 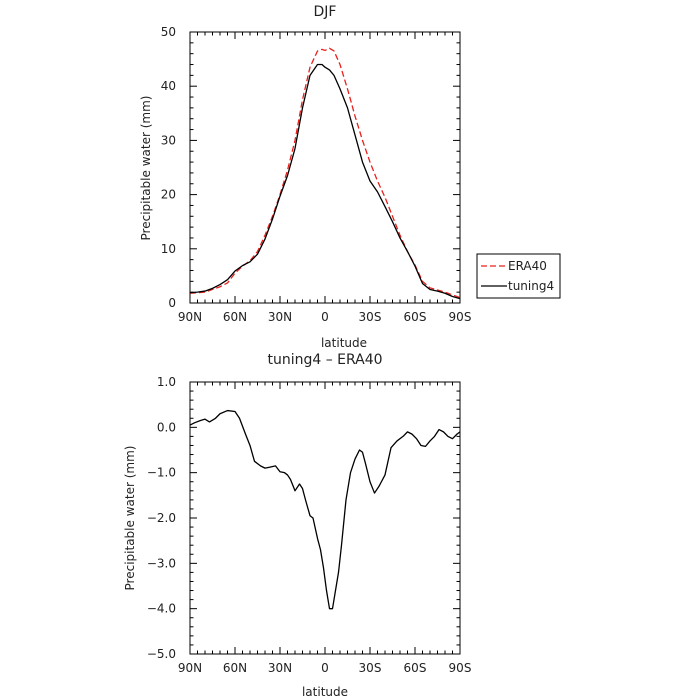 I want to click on chart-title-top: DJF, so click(x=325, y=12).